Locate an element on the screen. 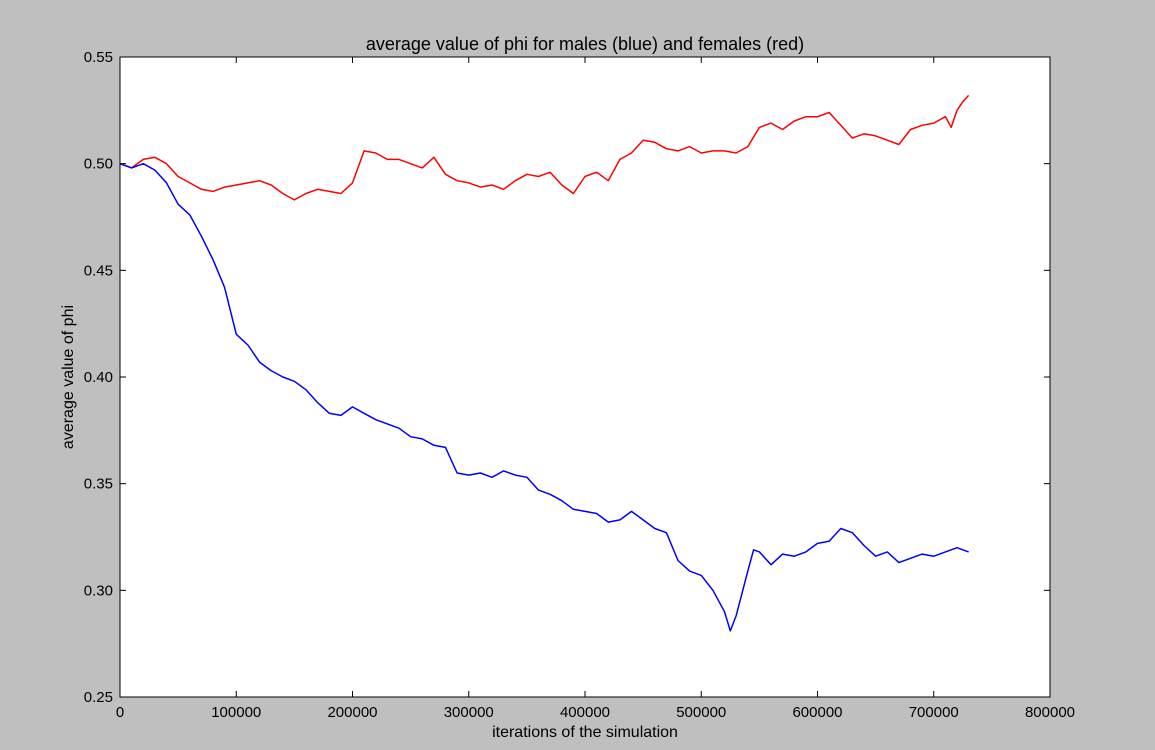 The height and width of the screenshot is (750, 1155). x-tick-label: 800000 is located at coordinates (1050, 712).